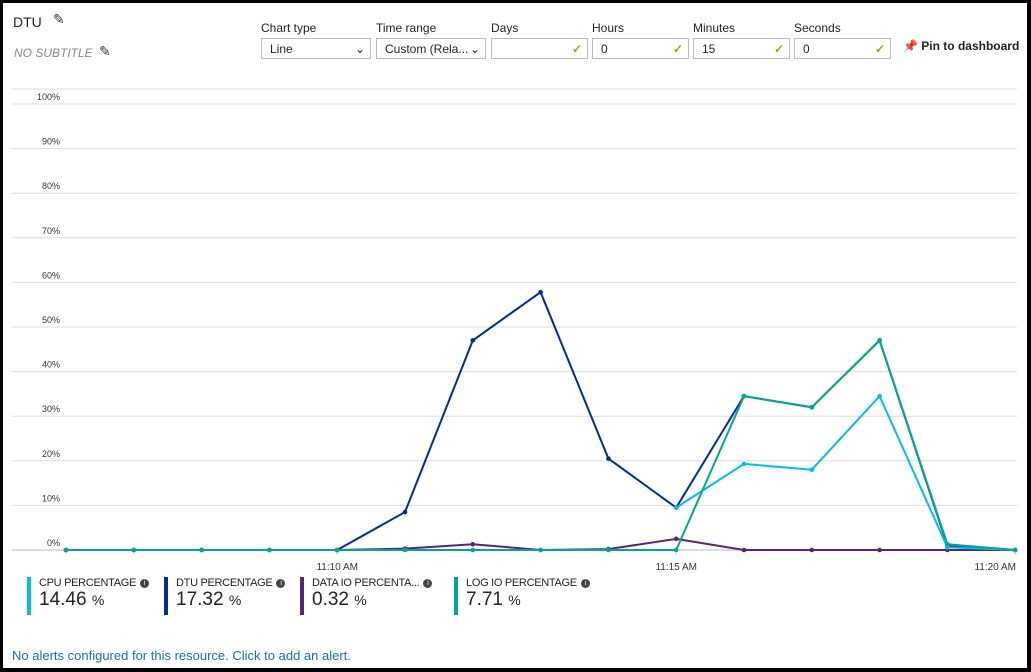  I want to click on days-control: Days ✓, so click(539, 40).